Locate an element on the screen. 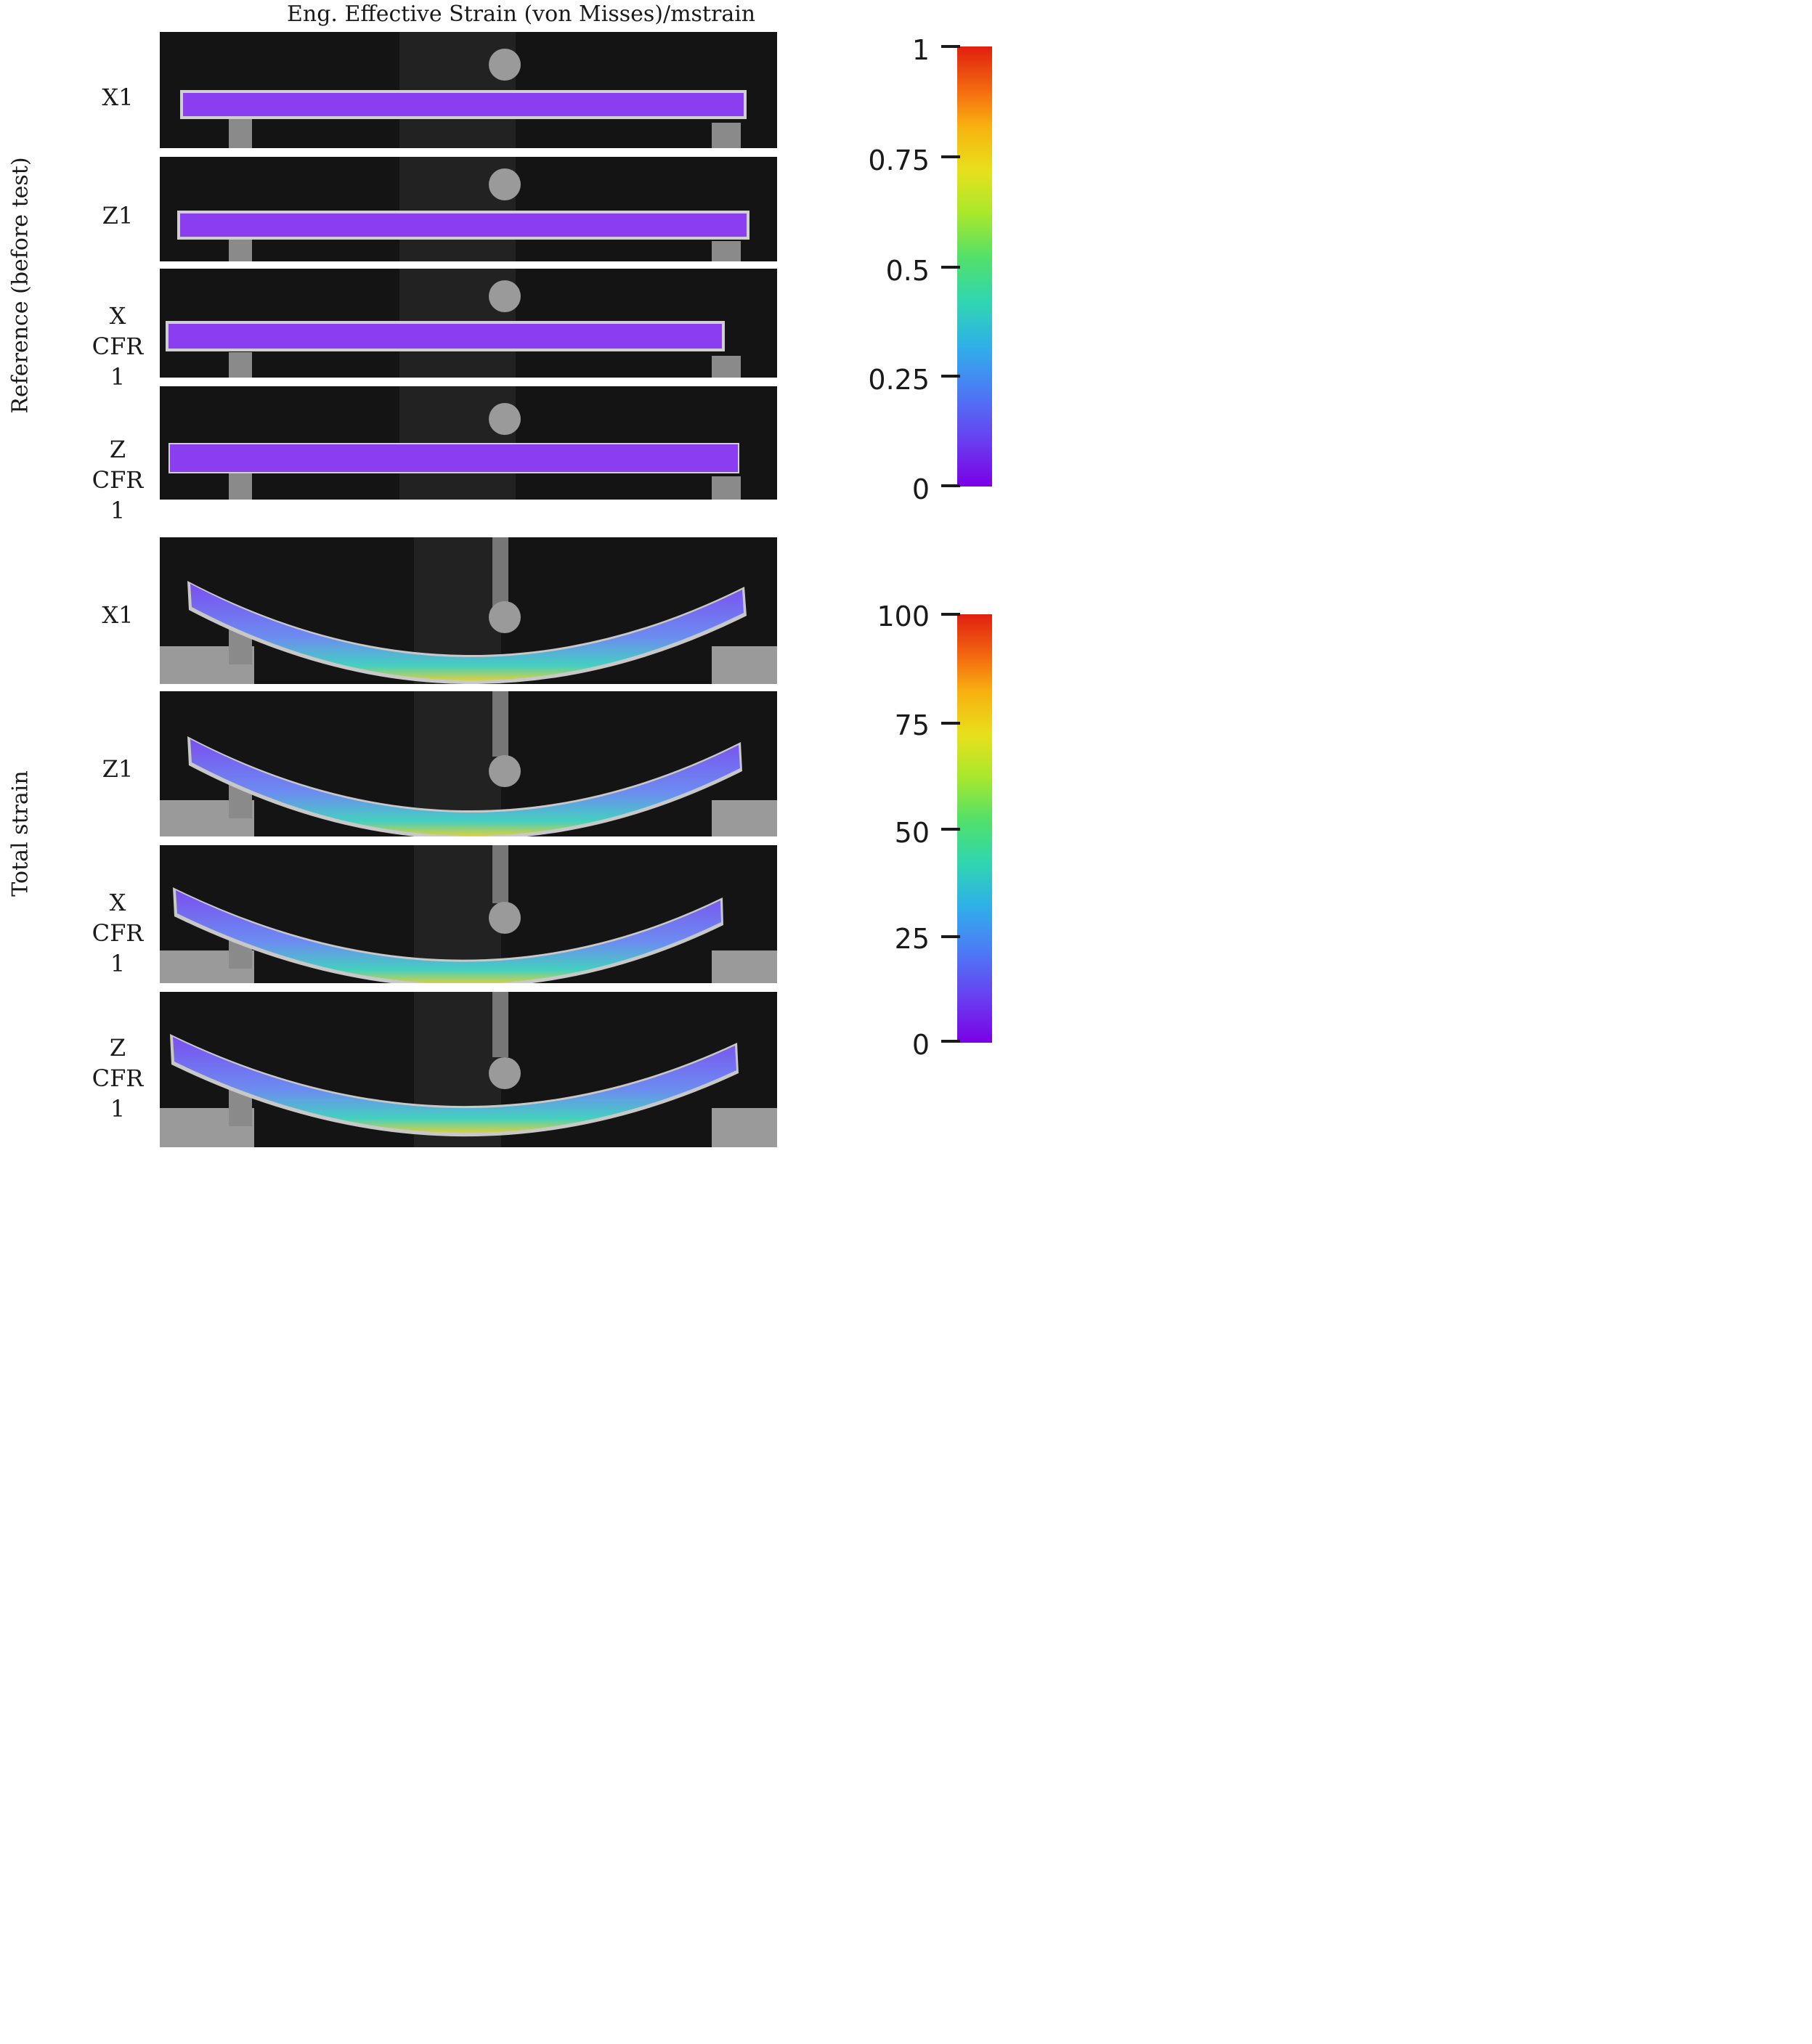 Image resolution: width=1812 pixels, height=2044 pixels. reference-panel-z1 is located at coordinates (469, 209).